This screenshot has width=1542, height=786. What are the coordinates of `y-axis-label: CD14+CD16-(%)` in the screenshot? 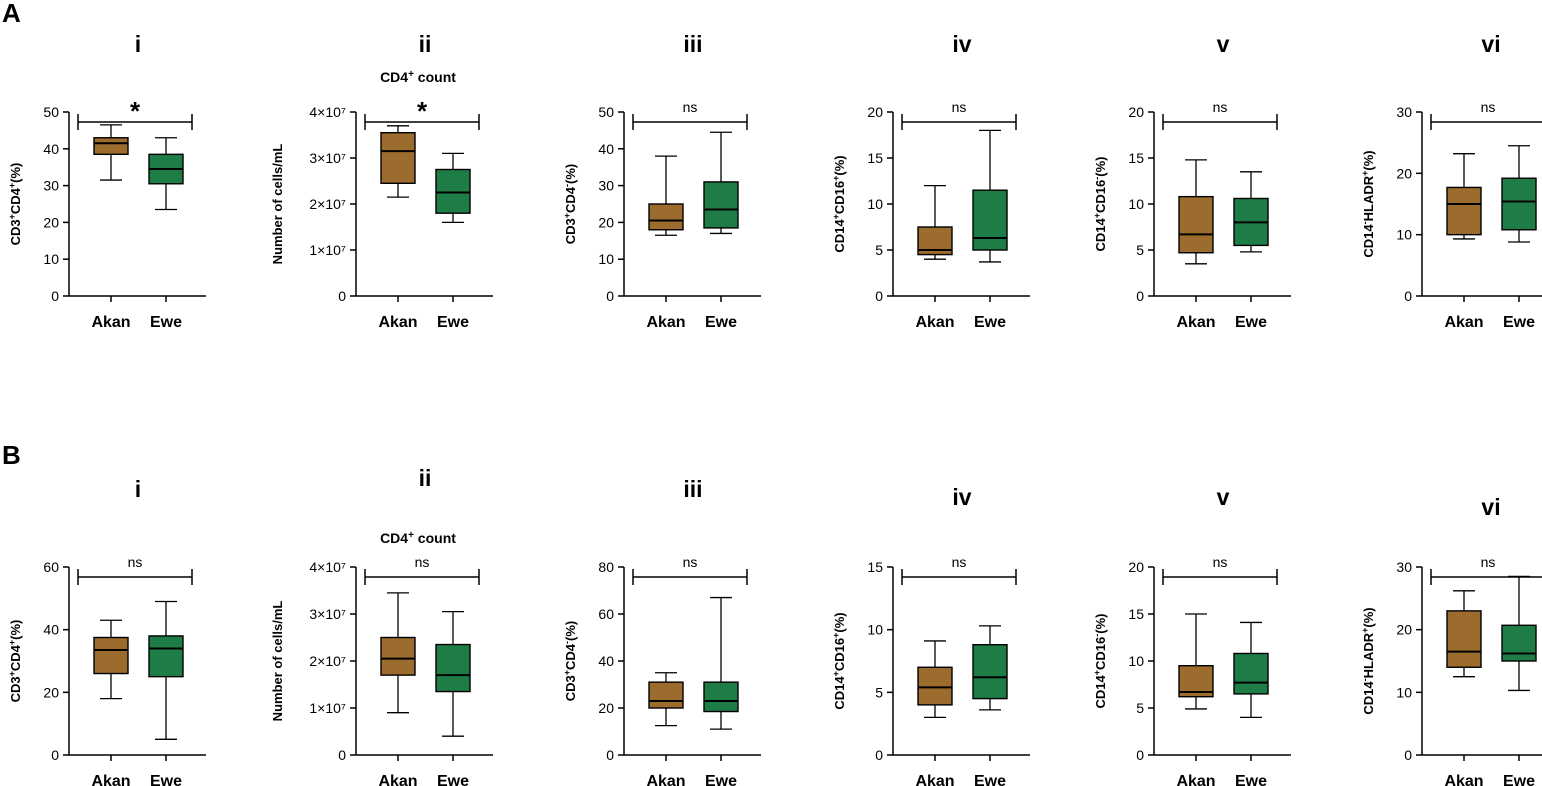 It's located at (1100, 661).